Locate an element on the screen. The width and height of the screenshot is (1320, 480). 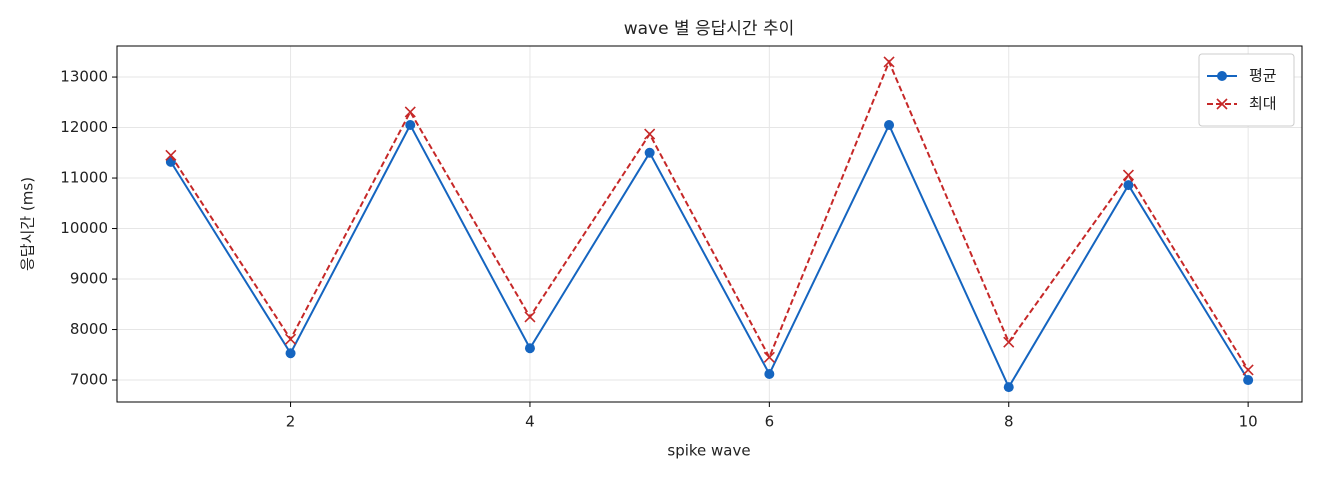
legend-label: 최대 is located at coordinates (1263, 104).